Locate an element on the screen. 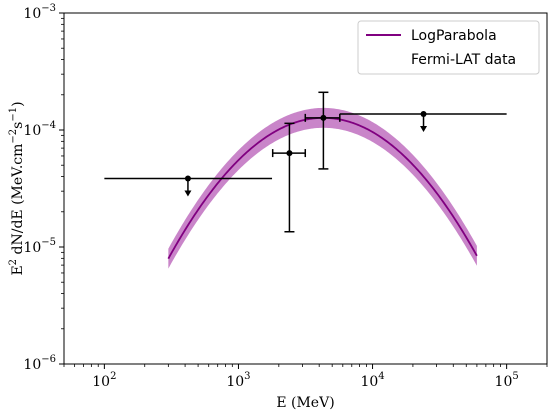  x-axis-label: E (MeV) is located at coordinates (305, 403).